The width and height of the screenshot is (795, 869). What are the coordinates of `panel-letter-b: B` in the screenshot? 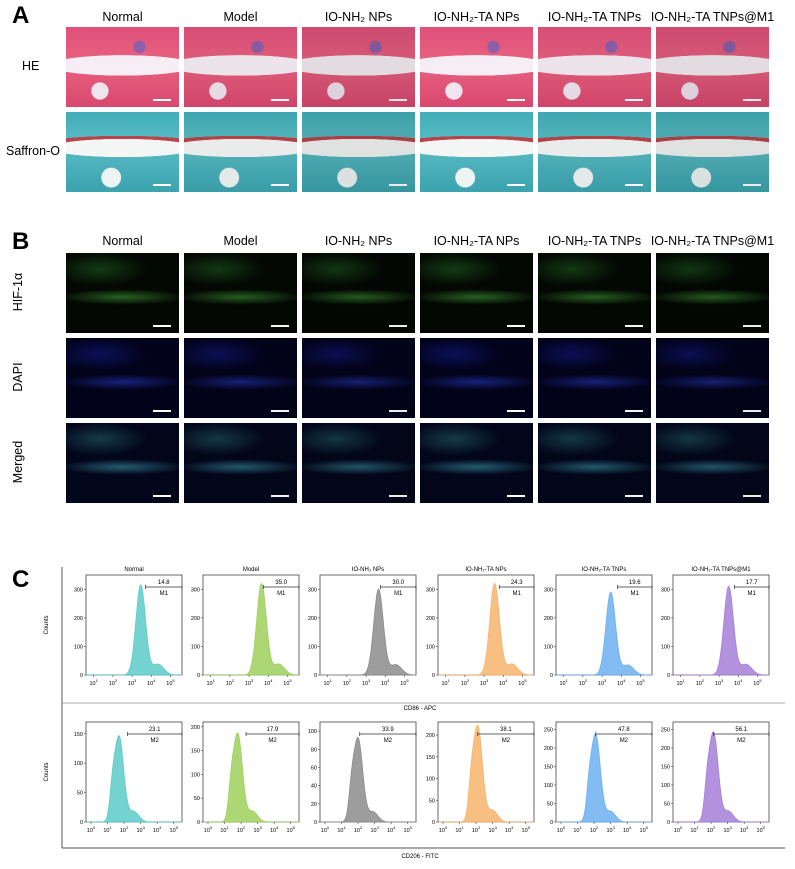 It's located at (21, 241).